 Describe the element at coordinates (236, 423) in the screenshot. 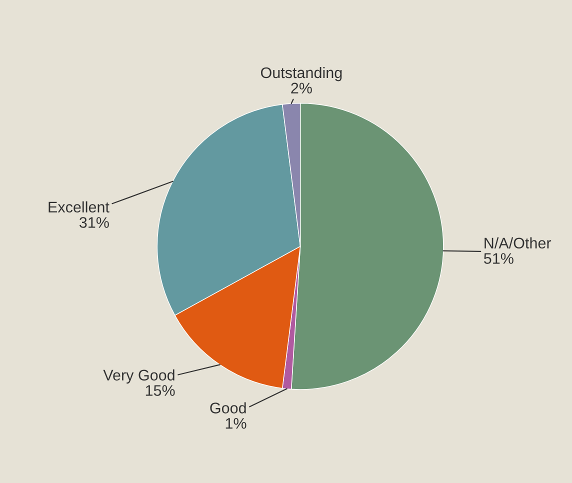

I see `data-label: 1%` at that location.